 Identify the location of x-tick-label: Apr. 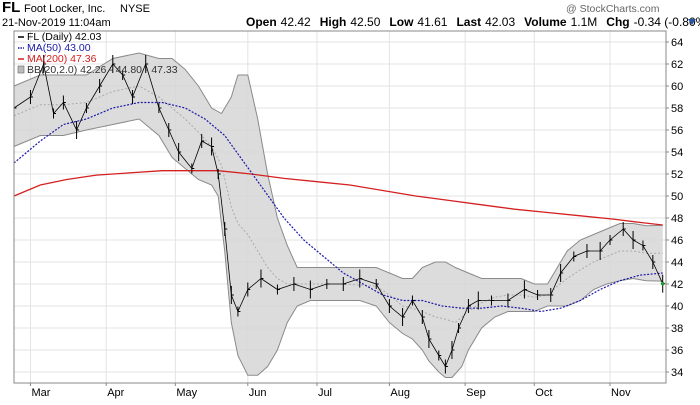
(115, 393).